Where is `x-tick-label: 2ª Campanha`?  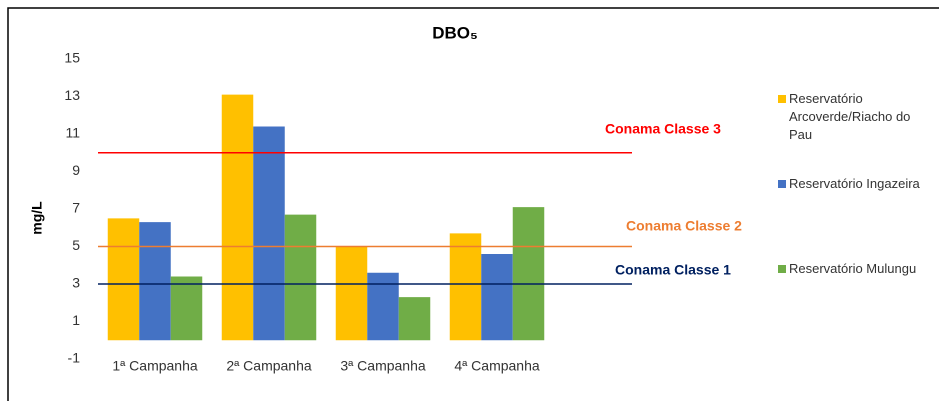
x-tick-label: 2ª Campanha is located at coordinates (269, 366).